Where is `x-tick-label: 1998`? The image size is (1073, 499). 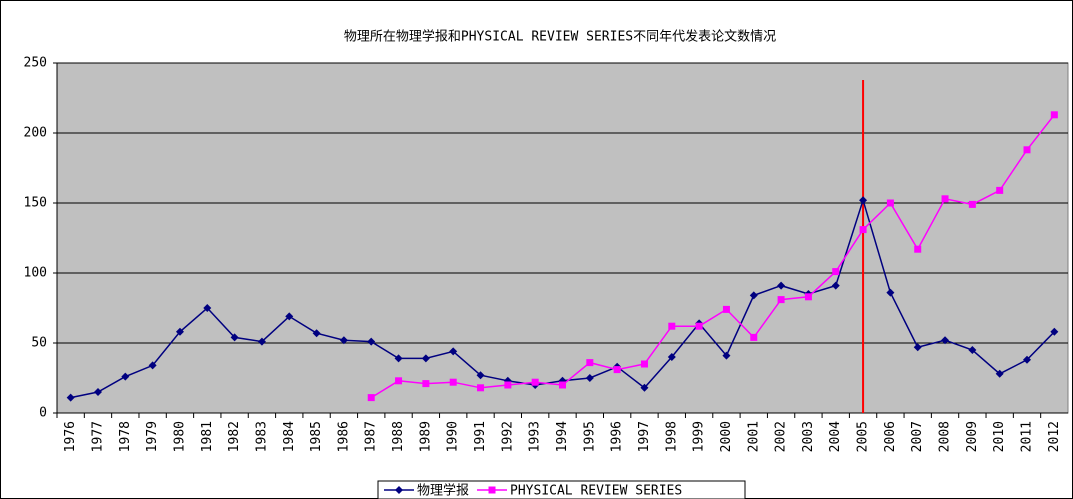
x-tick-label: 1998 is located at coordinates (671, 436).